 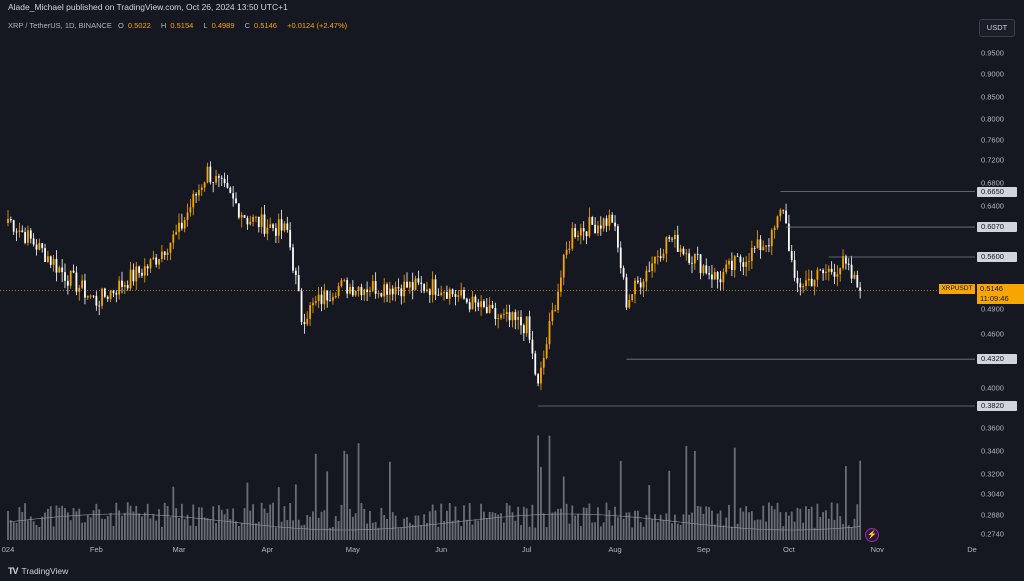 What do you see at coordinates (992, 119) in the screenshot?
I see `price-tick-label: 0.8000` at bounding box center [992, 119].